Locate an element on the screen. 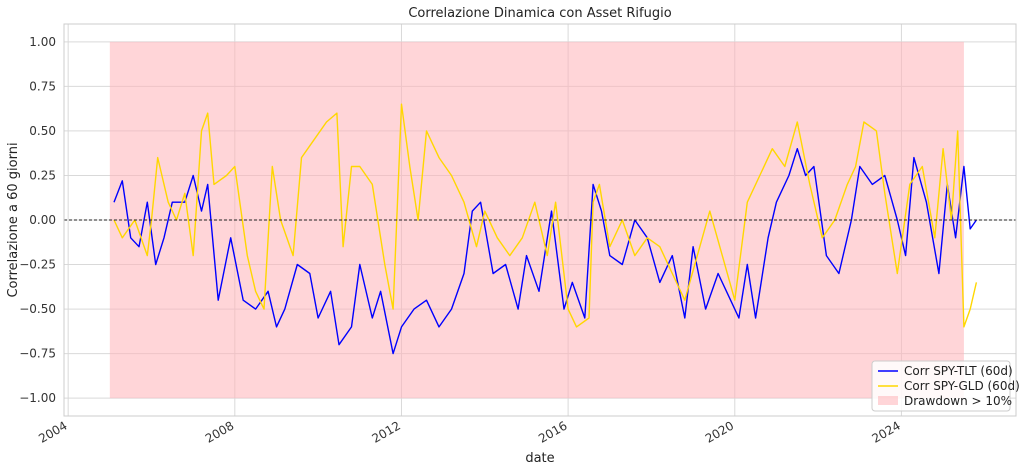  legend-label: Drawdown > 10% is located at coordinates (958, 401).